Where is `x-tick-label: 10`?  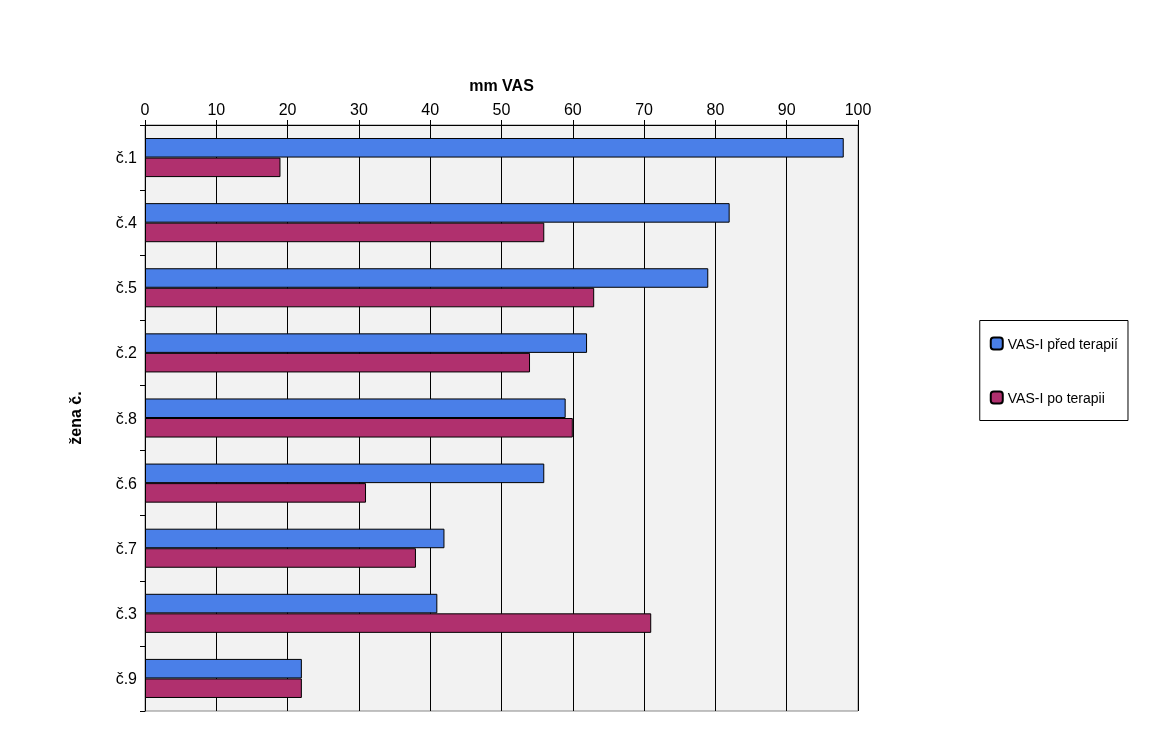
x-tick-label: 10 is located at coordinates (216, 109).